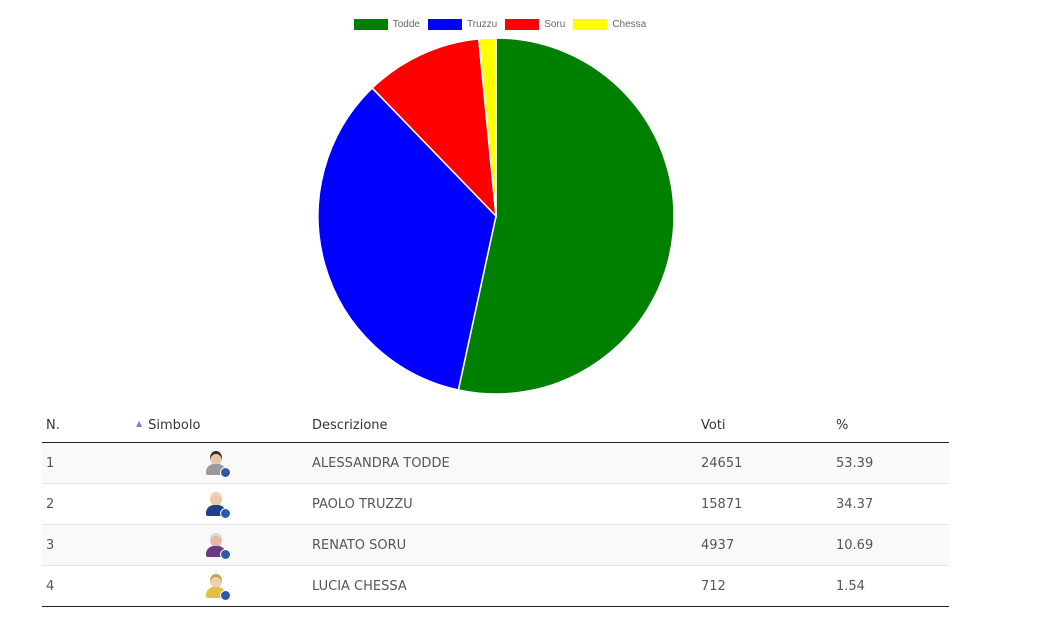  What do you see at coordinates (500, 24) in the screenshot?
I see `chart-legend: Todde Truzzu Soru Chessa` at bounding box center [500, 24].